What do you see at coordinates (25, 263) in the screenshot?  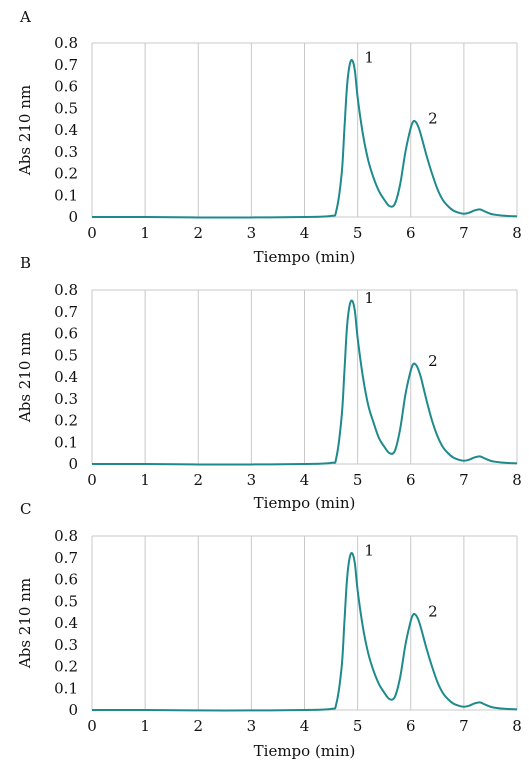 I see `panel-letter: B` at bounding box center [25, 263].